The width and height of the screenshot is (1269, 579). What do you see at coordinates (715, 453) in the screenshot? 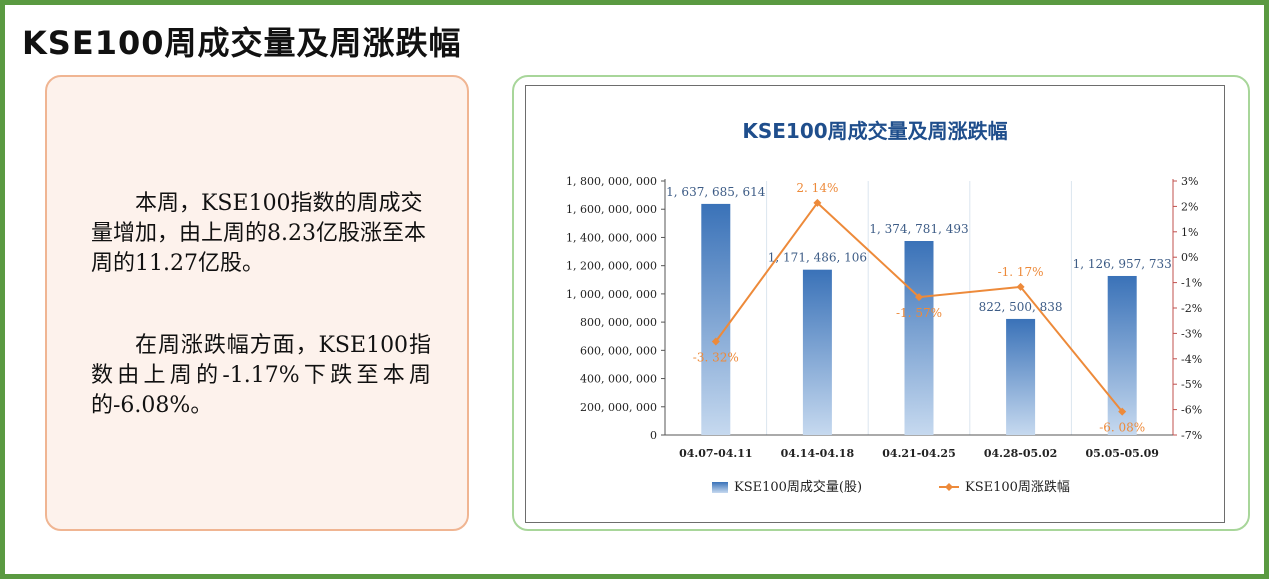
I see `x-tick-label: 04.07-04.11` at bounding box center [715, 453].